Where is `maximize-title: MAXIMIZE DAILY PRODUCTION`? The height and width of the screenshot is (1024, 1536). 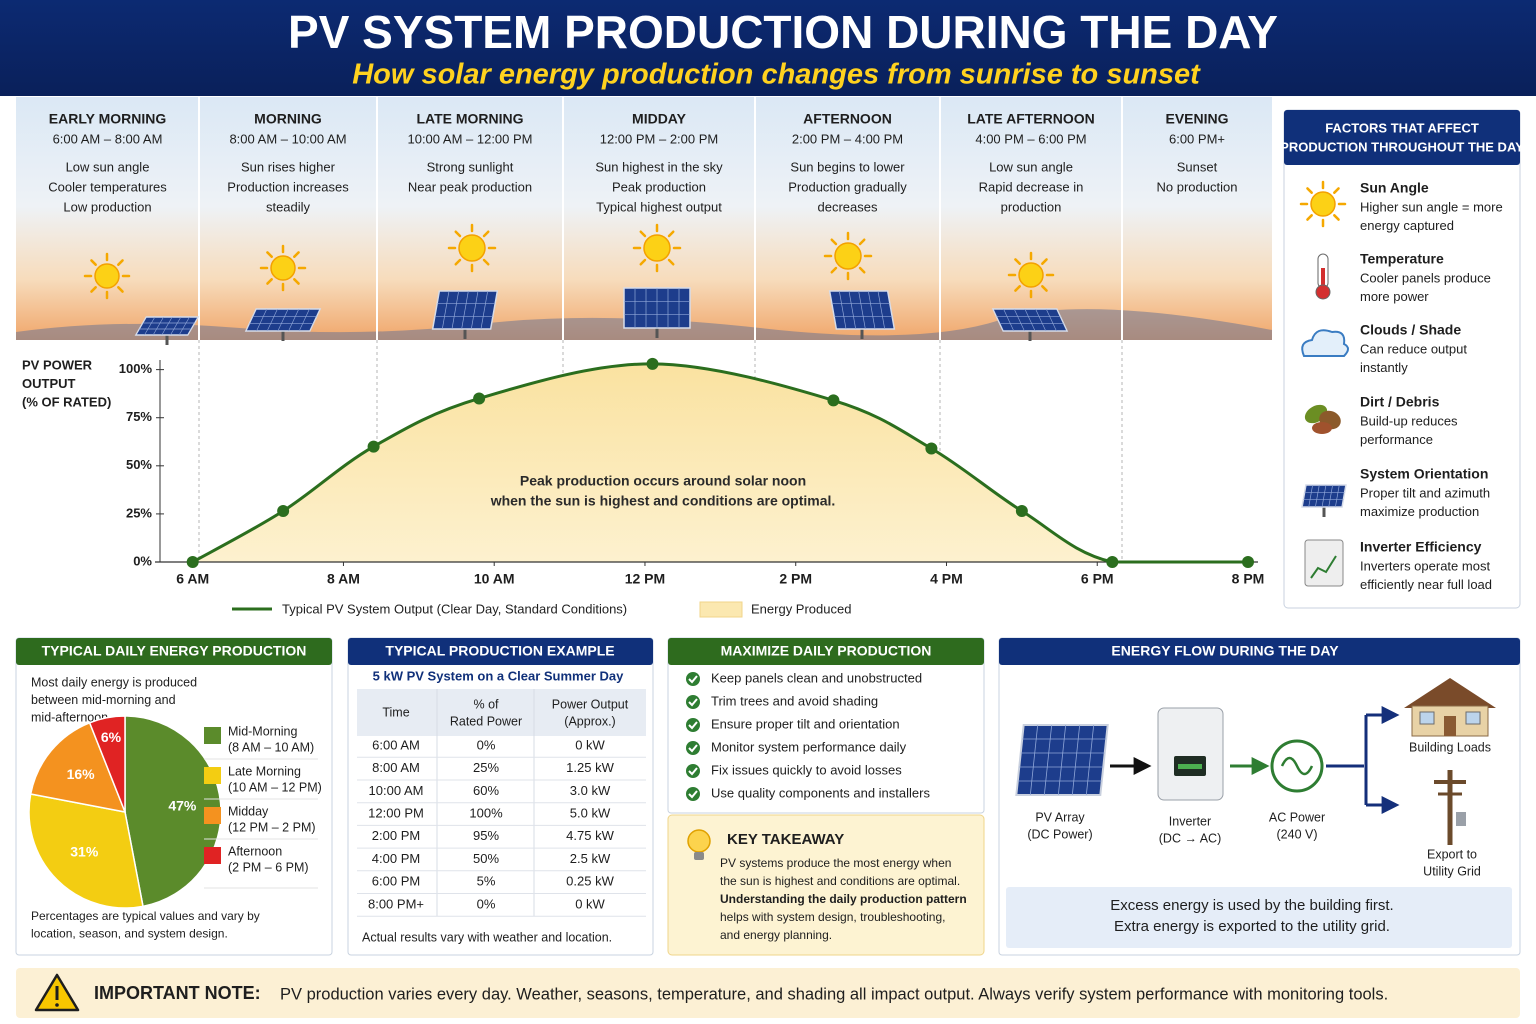
maximize-title: MAXIMIZE DAILY PRODUCTION is located at coordinates (826, 651).